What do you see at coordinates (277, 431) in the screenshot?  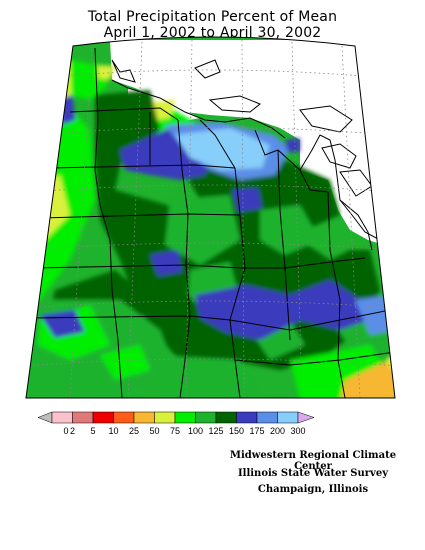 I see `legend-tick-label: 200` at bounding box center [277, 431].